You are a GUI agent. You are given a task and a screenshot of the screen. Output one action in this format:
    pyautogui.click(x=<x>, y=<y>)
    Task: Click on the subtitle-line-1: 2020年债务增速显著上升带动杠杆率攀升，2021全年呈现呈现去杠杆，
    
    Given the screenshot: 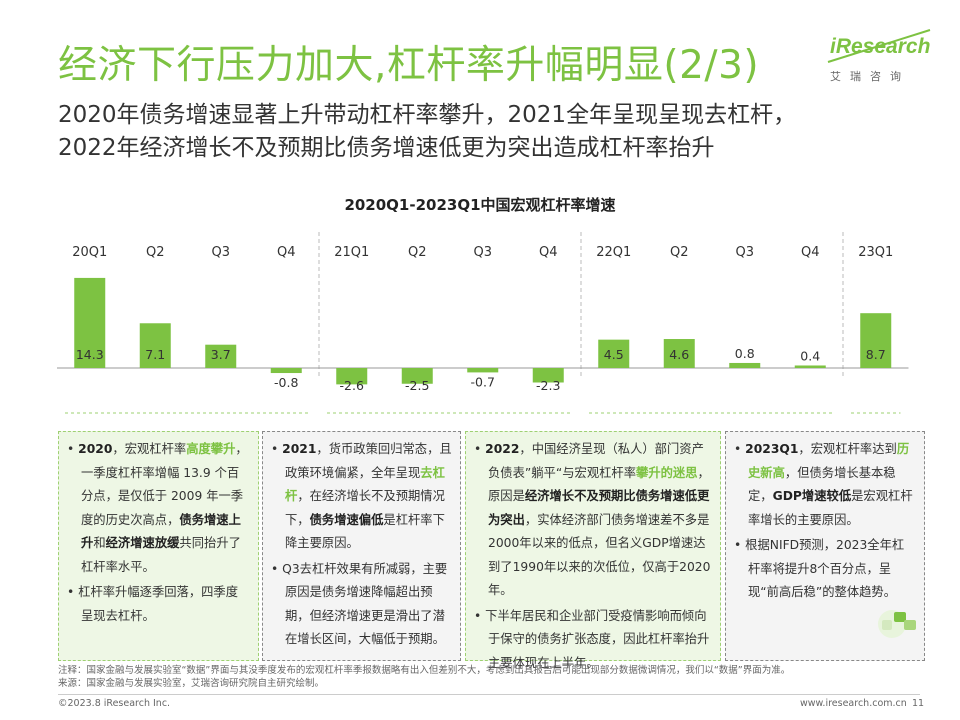 What is the action you would take?
    pyautogui.click(x=427, y=115)
    